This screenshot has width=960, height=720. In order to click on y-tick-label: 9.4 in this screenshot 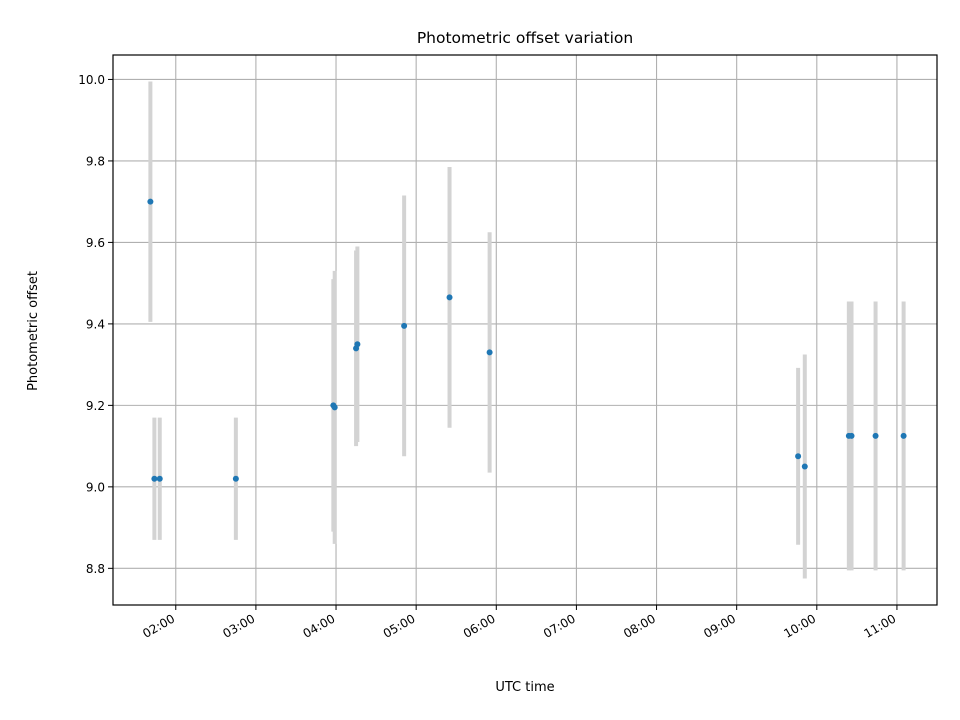, I will do `click(95, 324)`.